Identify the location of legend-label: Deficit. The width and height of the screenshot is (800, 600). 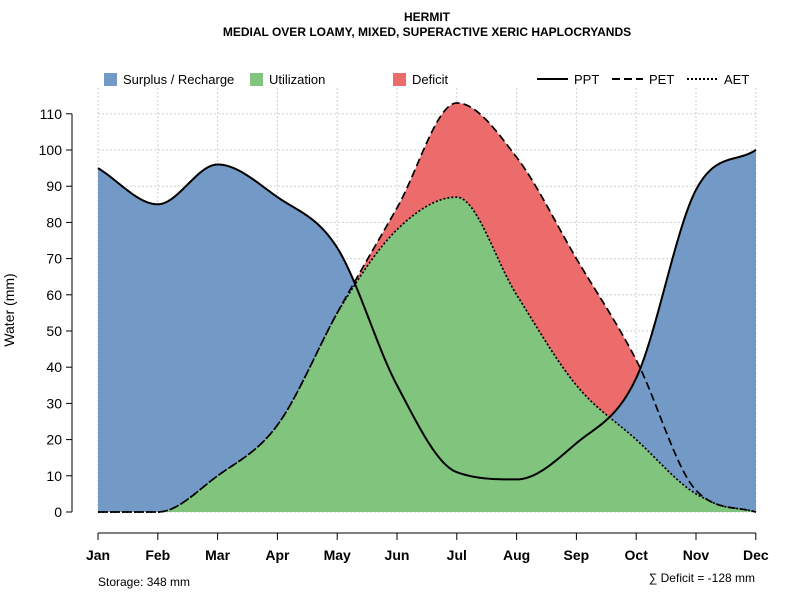
(430, 79).